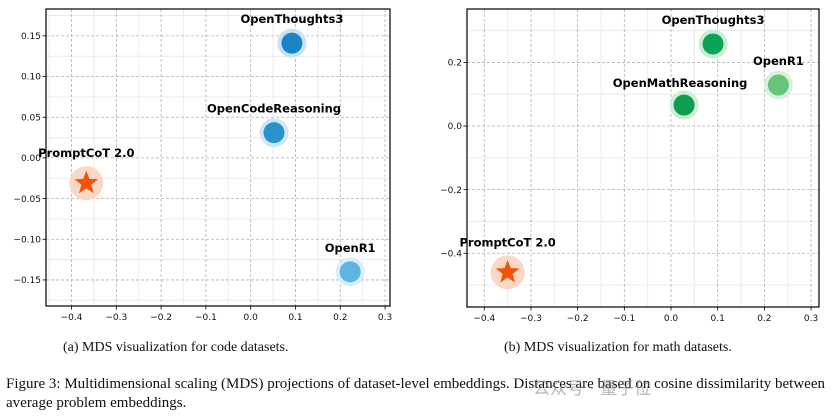 This screenshot has height=416, width=832. Describe the element at coordinates (27, 240) in the screenshot. I see `y-tick-label: −0.10` at that location.